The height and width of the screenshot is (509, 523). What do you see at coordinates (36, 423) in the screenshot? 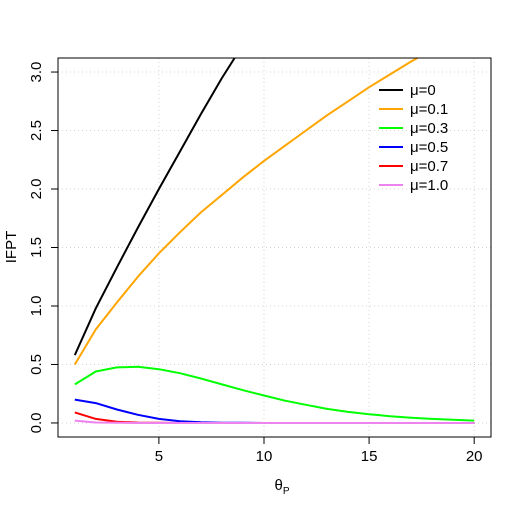
I see `y-tick-label-0: 0.0` at bounding box center [36, 423].